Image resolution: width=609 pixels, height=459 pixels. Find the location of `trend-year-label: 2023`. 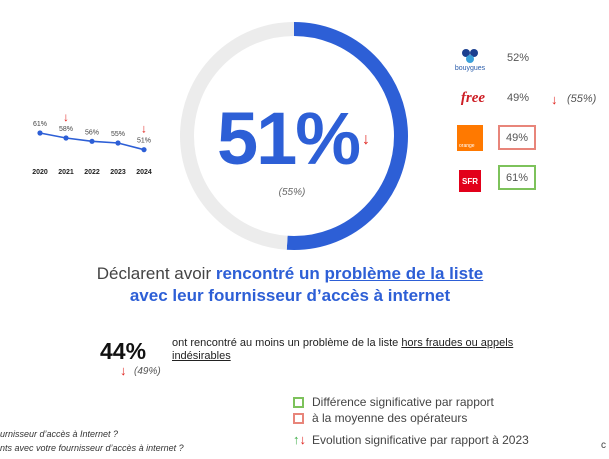

trend-year-label: 2023 is located at coordinates (118, 172).